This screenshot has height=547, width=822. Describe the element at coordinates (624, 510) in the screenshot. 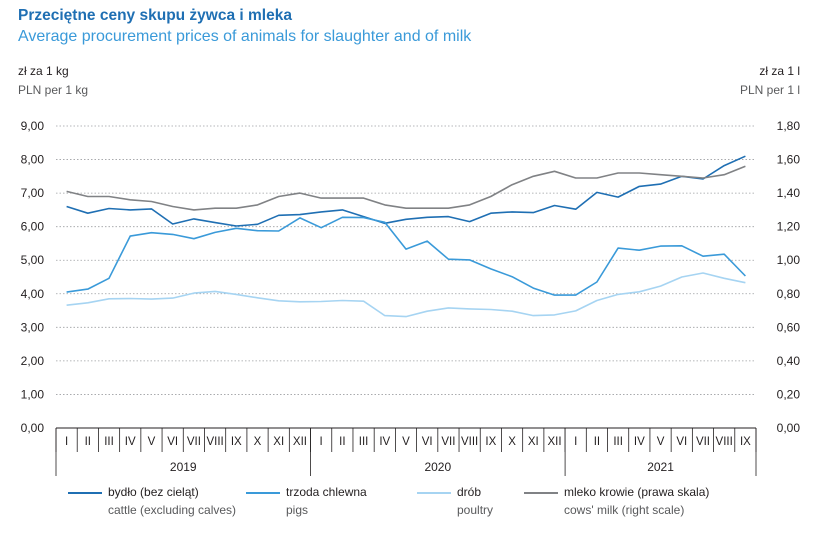

I see `legend-label-milk-en: cows' milk (right scale)` at that location.